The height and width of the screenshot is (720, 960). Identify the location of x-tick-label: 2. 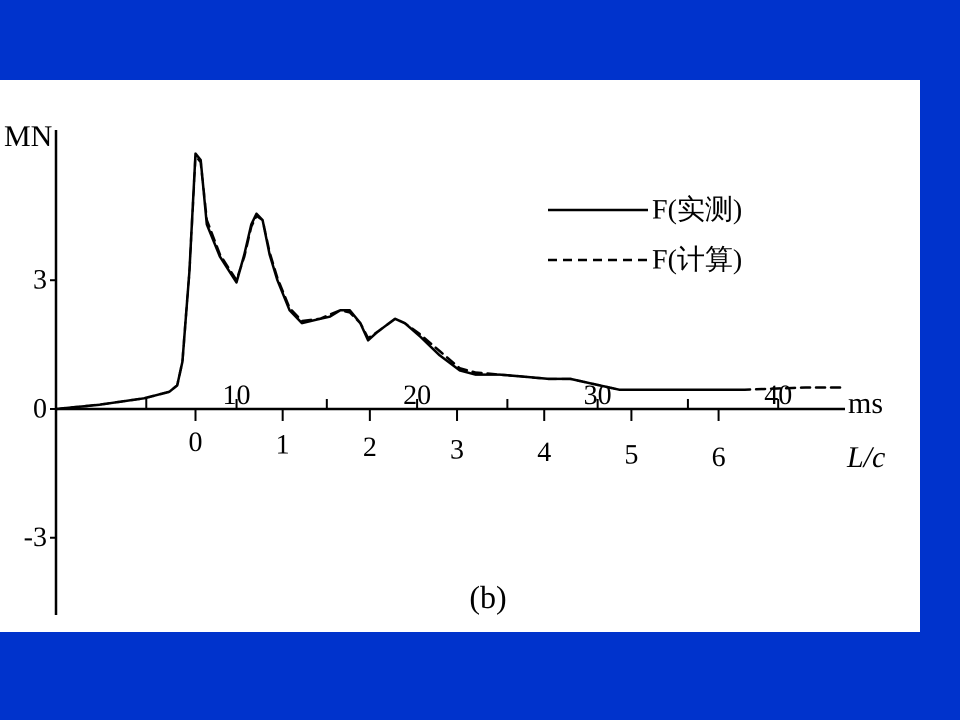
(369, 447).